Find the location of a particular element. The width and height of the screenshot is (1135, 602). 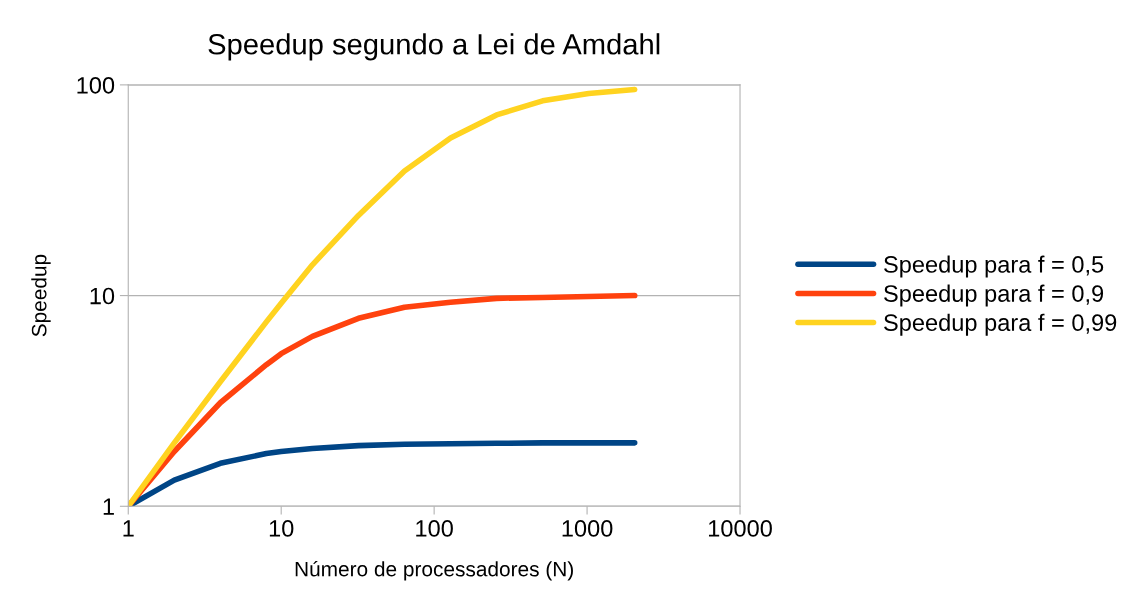

x-axis-title: Número de processadores (N) is located at coordinates (434, 570).